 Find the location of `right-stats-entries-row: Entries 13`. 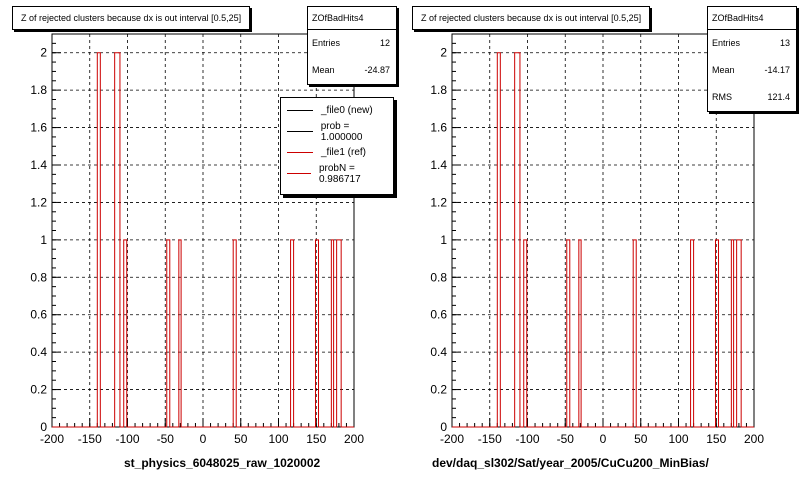

right-stats-entries-row: Entries 13 is located at coordinates (752, 43).